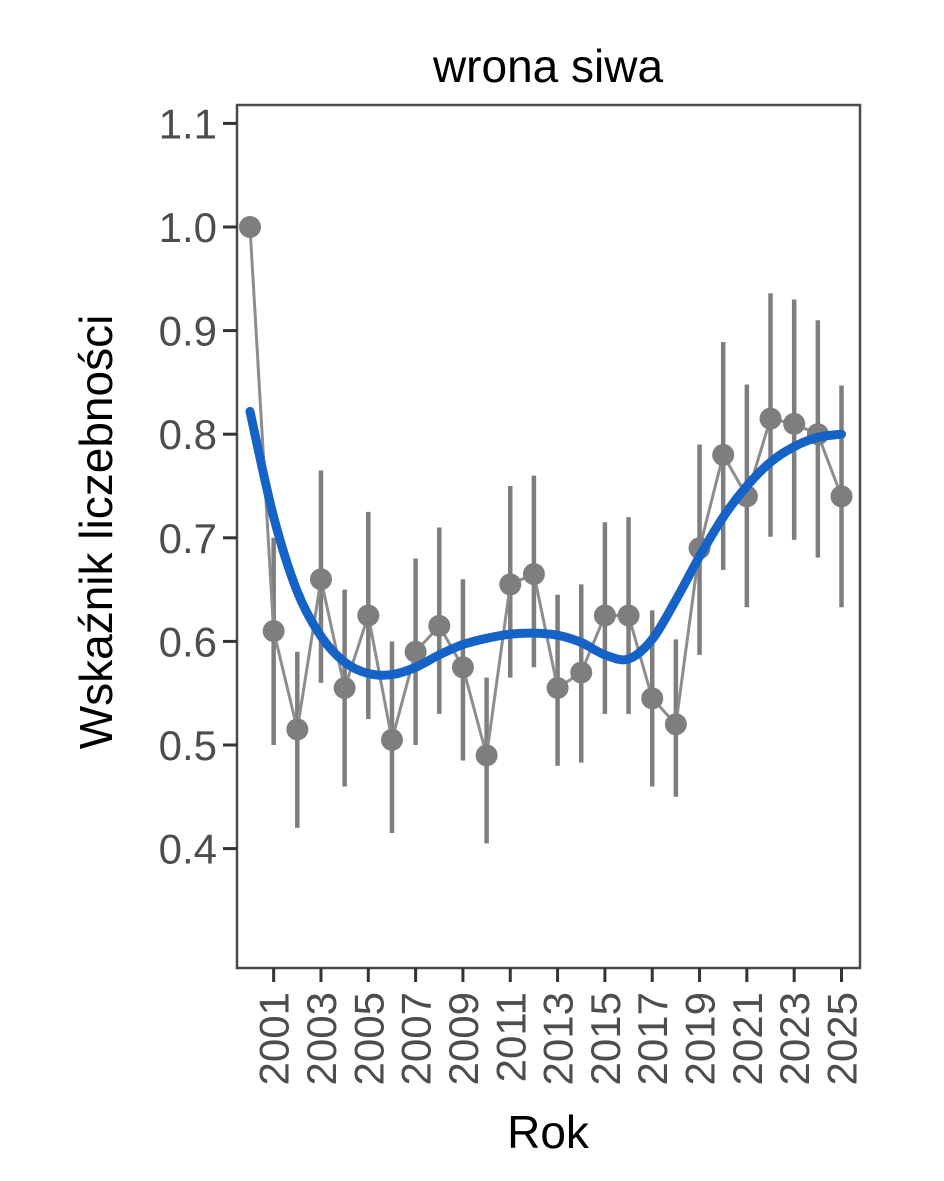 The width and height of the screenshot is (944, 1181). I want to click on x-tick-label: 2021, so click(747, 1038).